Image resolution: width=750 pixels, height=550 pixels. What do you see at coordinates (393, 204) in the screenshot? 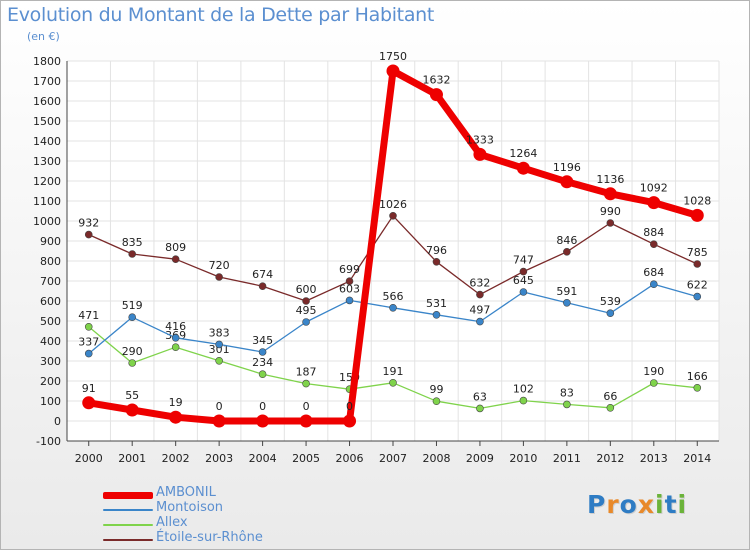
I see `data-label--toile-sur-rh-ne: 1026` at bounding box center [393, 204].